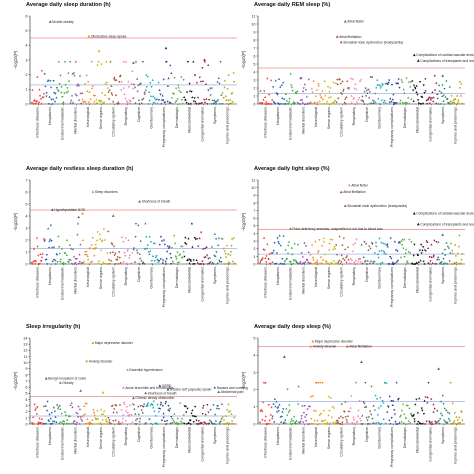 This screenshot has width=474, height=474. Describe the element at coordinates (243, 221) in the screenshot. I see `y-axis-label: −log10(P)` at that location.